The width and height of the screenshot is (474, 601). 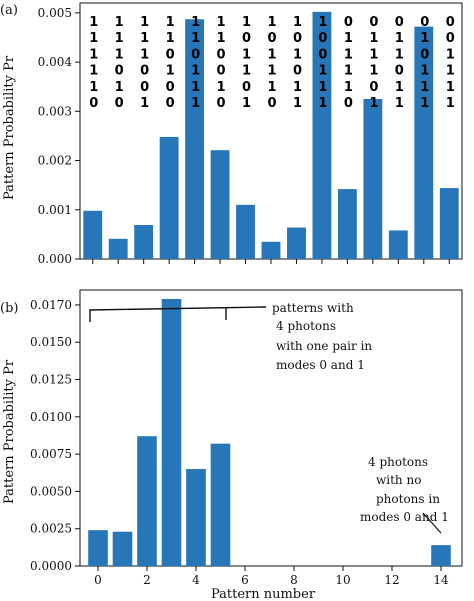 What do you see at coordinates (432, 523) in the screenshot?
I see `nopairs-pointer-line` at bounding box center [432, 523].